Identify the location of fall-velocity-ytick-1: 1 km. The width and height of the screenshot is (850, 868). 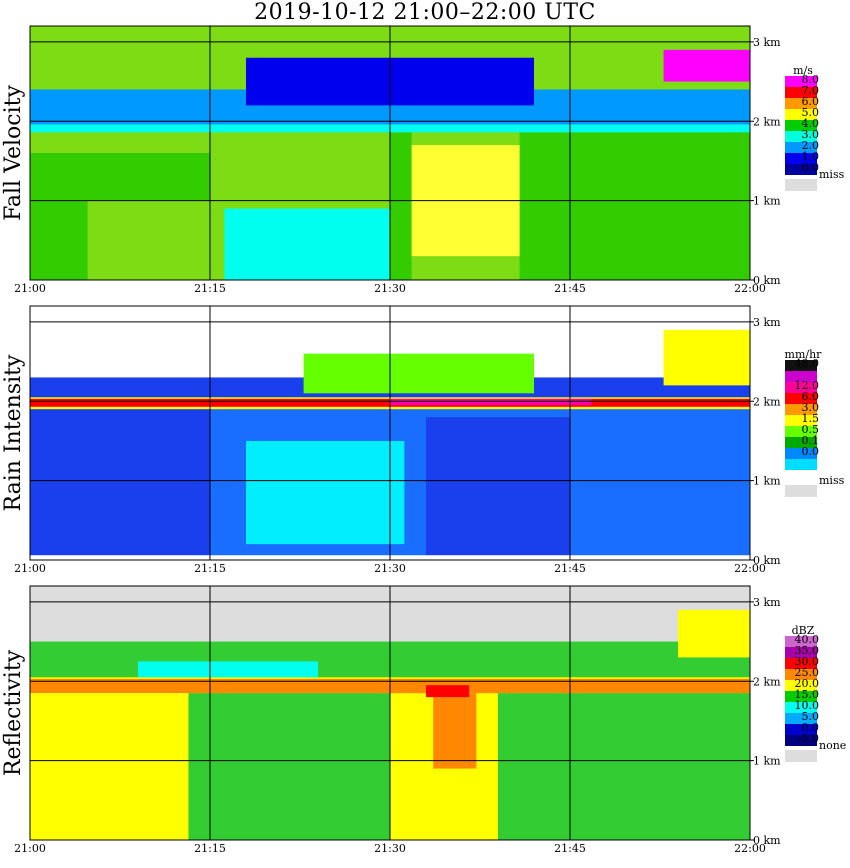
(767, 201).